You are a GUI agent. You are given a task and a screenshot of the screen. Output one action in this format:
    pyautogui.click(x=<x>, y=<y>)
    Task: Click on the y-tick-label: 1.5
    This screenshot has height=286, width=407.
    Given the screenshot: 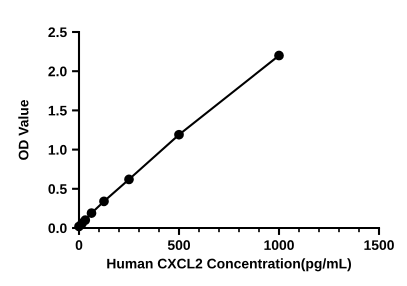 What is the action you would take?
    pyautogui.click(x=57, y=111)
    